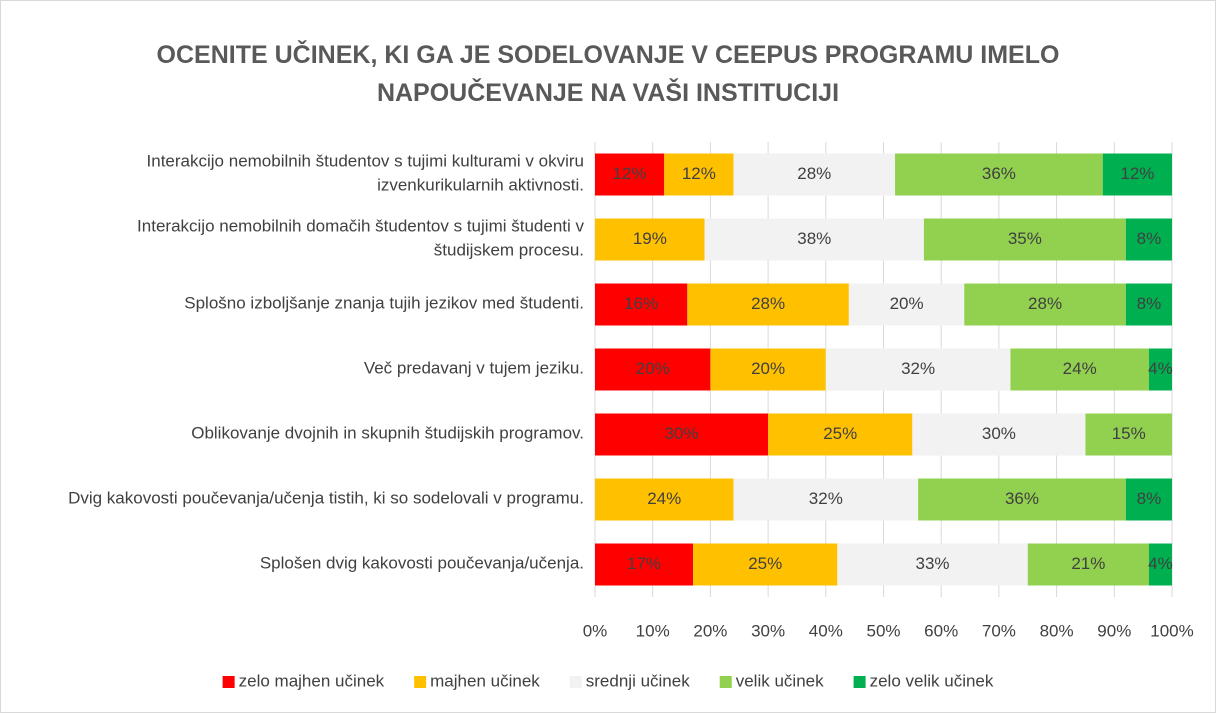 The image size is (1216, 713). What do you see at coordinates (1114, 630) in the screenshot?
I see `x-tick-label: 90%` at bounding box center [1114, 630].